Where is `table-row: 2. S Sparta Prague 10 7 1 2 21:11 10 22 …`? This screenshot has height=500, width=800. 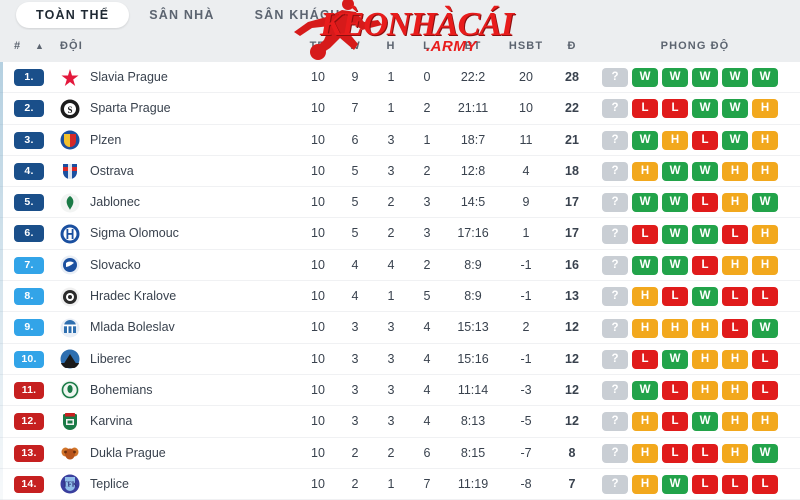
table-row: 2. S Sparta Prague 10 7 1 2 21:11 10 22 … is located at coordinates (400, 109).